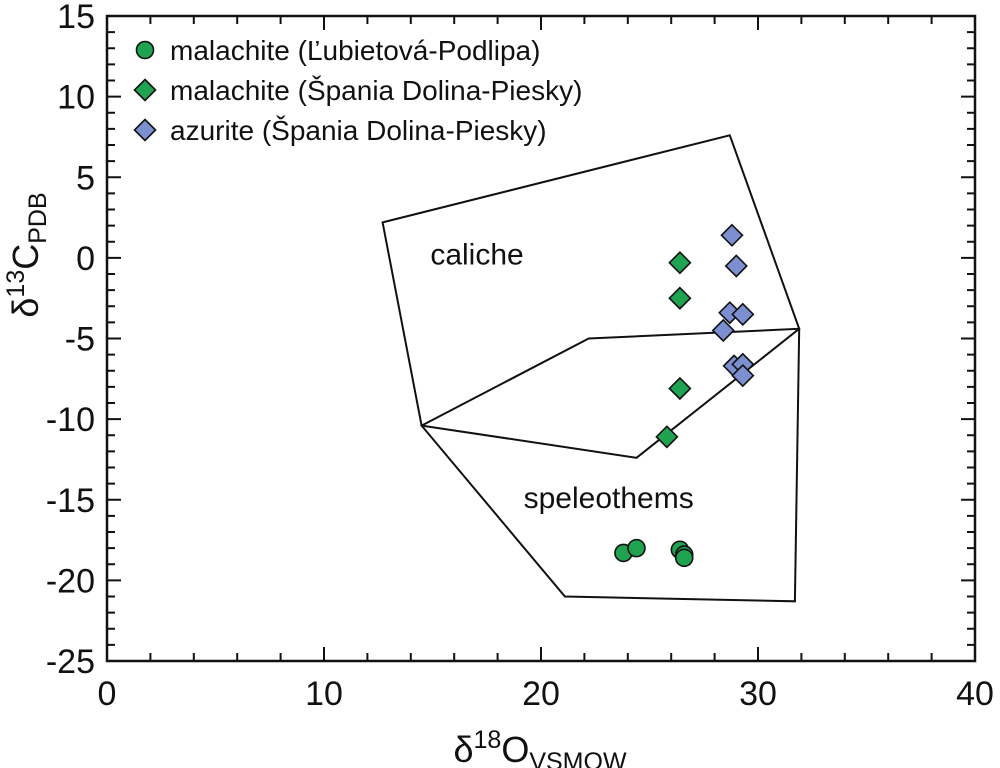  What do you see at coordinates (16, 284) in the screenshot?
I see `y-axis-title-sup: 13` at bounding box center [16, 284].